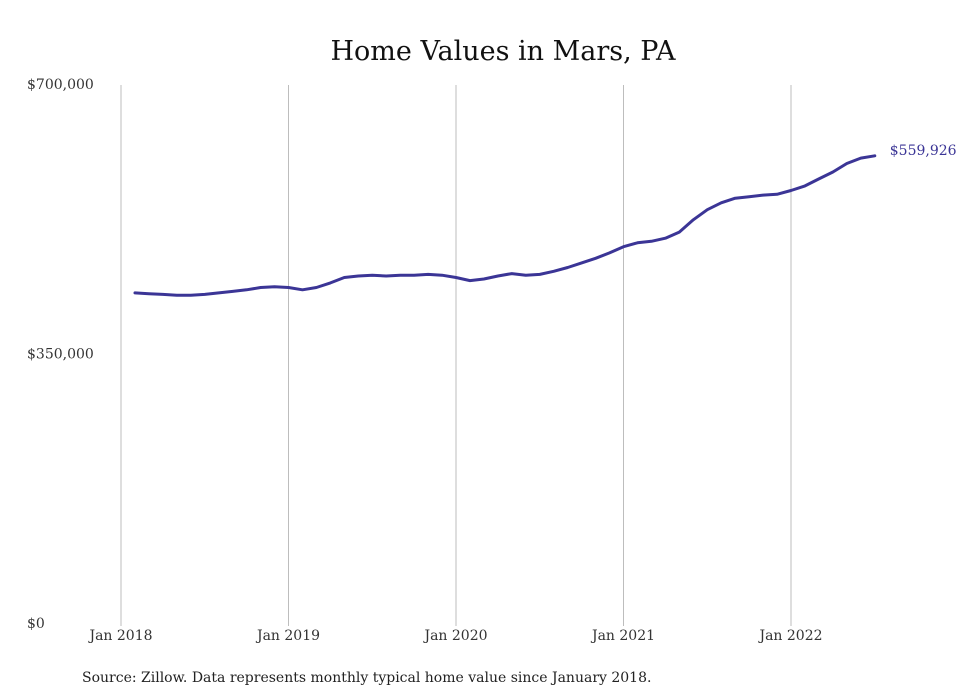  Describe the element at coordinates (503, 51) in the screenshot. I see `chart-title: Home Values in Mars, PA` at that location.